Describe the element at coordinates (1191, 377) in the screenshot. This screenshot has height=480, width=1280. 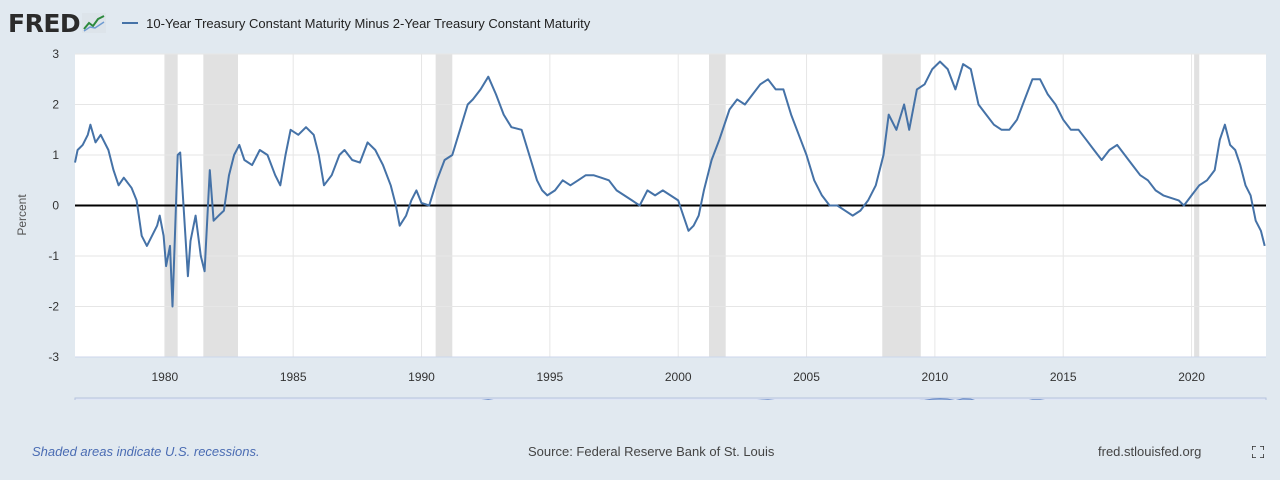
I see `x-tick-label: 2020` at that location.